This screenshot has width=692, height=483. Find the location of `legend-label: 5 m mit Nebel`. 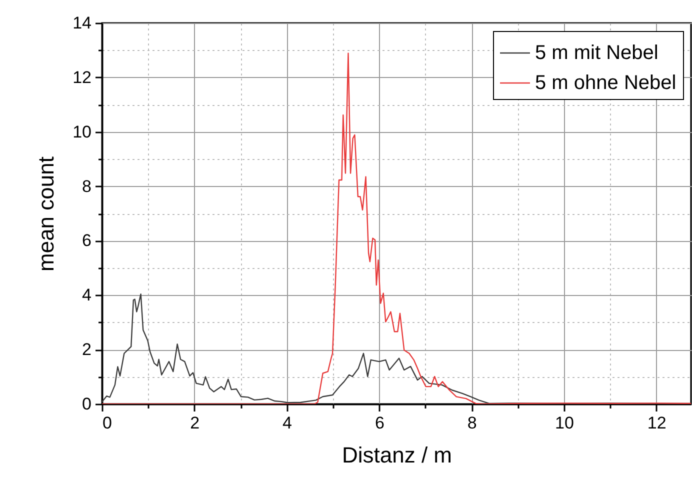

legend-label: 5 m mit Nebel is located at coordinates (596, 53).